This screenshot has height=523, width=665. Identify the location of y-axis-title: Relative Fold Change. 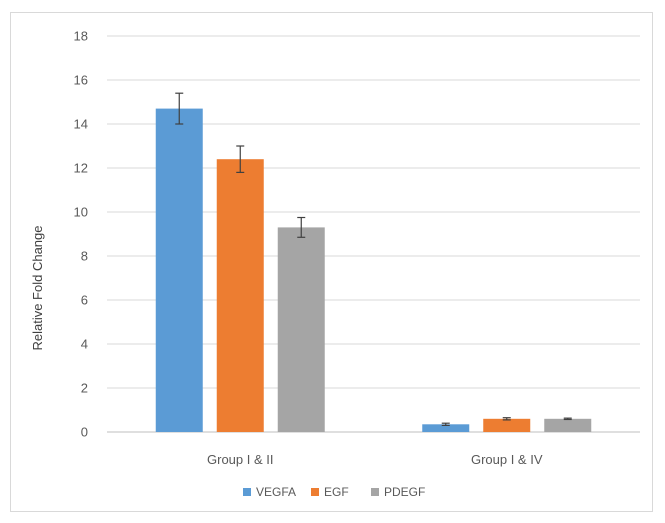
(37, 287).